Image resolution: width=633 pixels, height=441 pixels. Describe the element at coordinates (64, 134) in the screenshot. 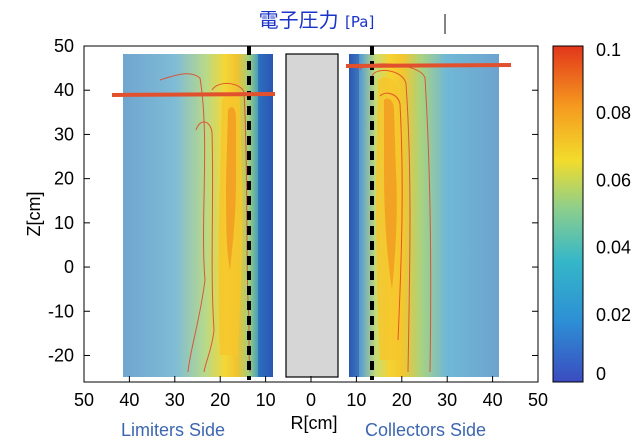

I see `y-tick-label: 30` at that location.